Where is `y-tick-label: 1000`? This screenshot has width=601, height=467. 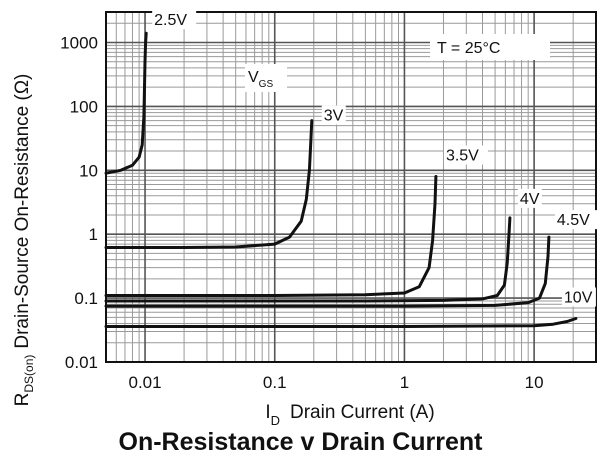 y-tick-label: 1000 is located at coordinates (79, 42).